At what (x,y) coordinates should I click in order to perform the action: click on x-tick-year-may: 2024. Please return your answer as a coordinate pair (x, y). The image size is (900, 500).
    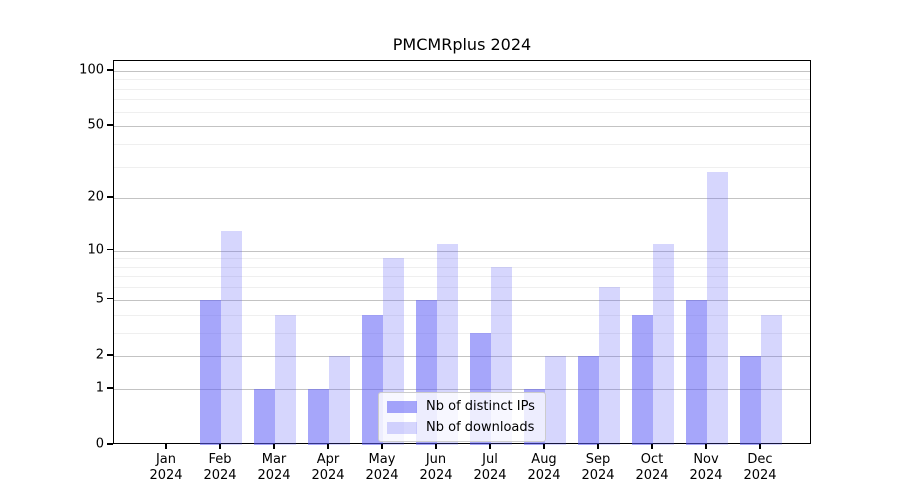
    Looking at the image, I should click on (382, 475).